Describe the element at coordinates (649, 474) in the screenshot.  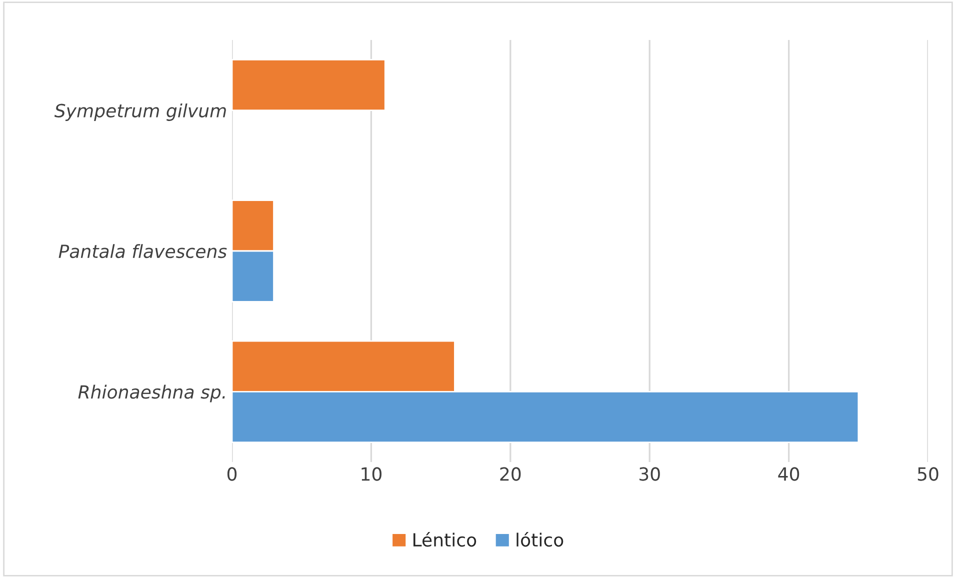
I see `x-tick-label: 30` at that location.